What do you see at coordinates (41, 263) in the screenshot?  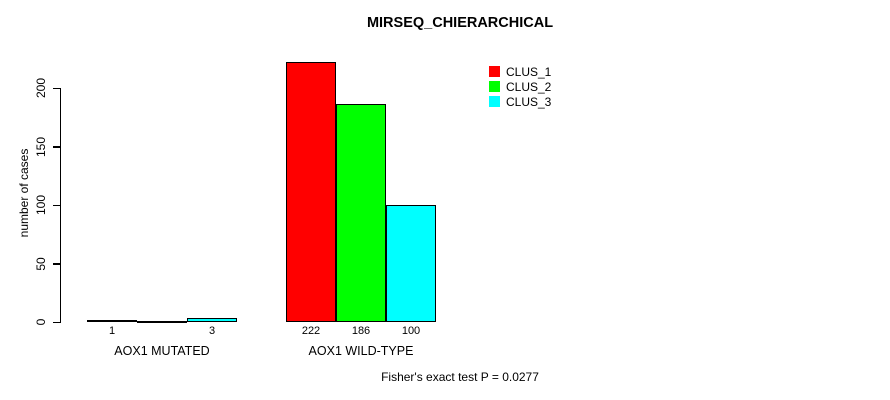 I see `y-axis-tick-label: 50` at bounding box center [41, 263].